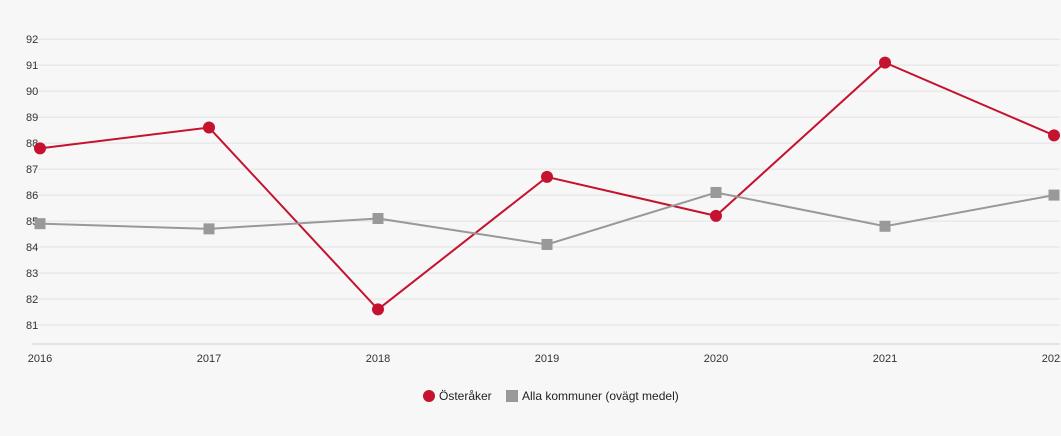 The width and height of the screenshot is (1061, 436). What do you see at coordinates (600, 396) in the screenshot?
I see `legend-label: Alla kommuner (ovägt medel)` at bounding box center [600, 396].